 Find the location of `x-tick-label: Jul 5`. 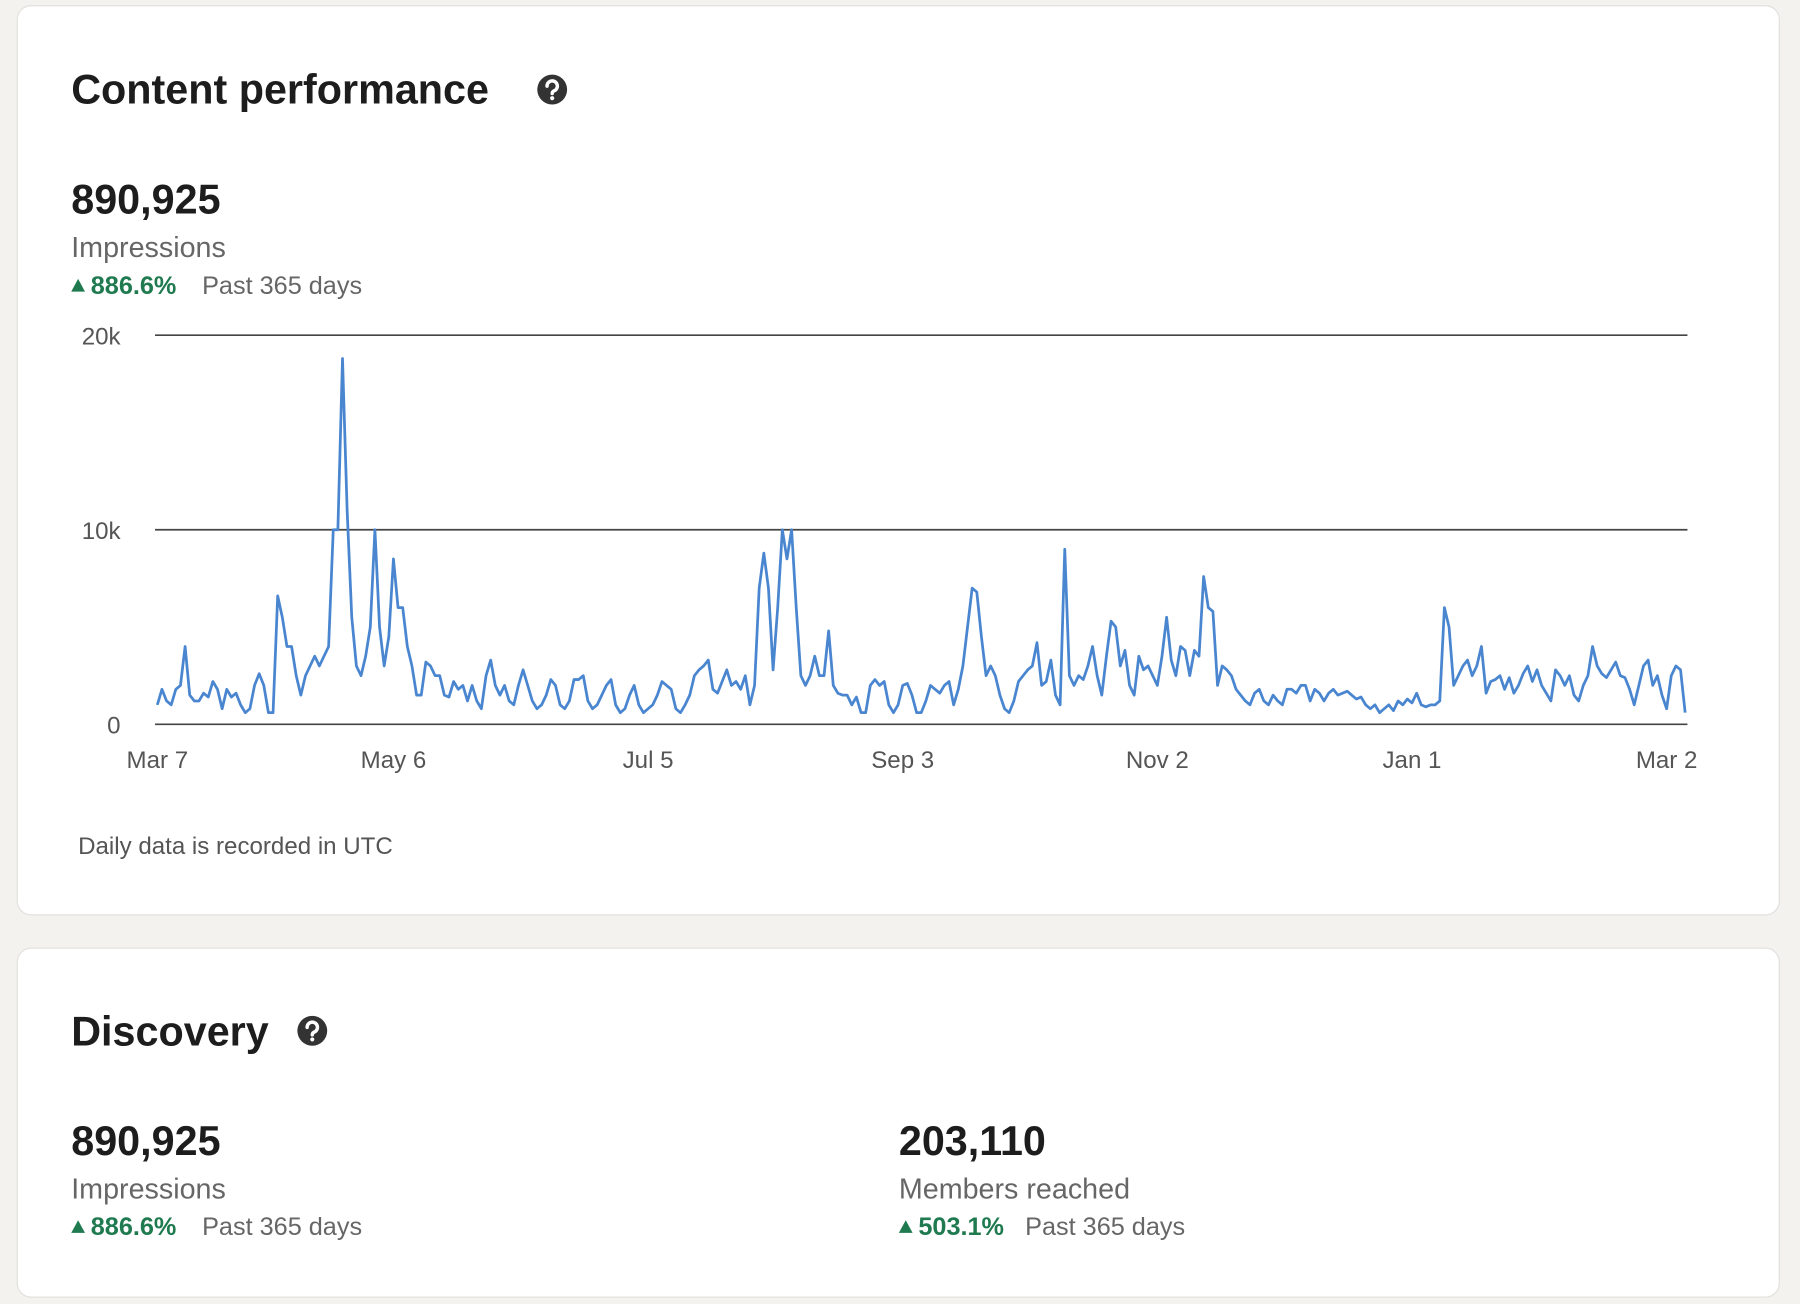

x-tick-label: Jul 5 is located at coordinates (648, 760).